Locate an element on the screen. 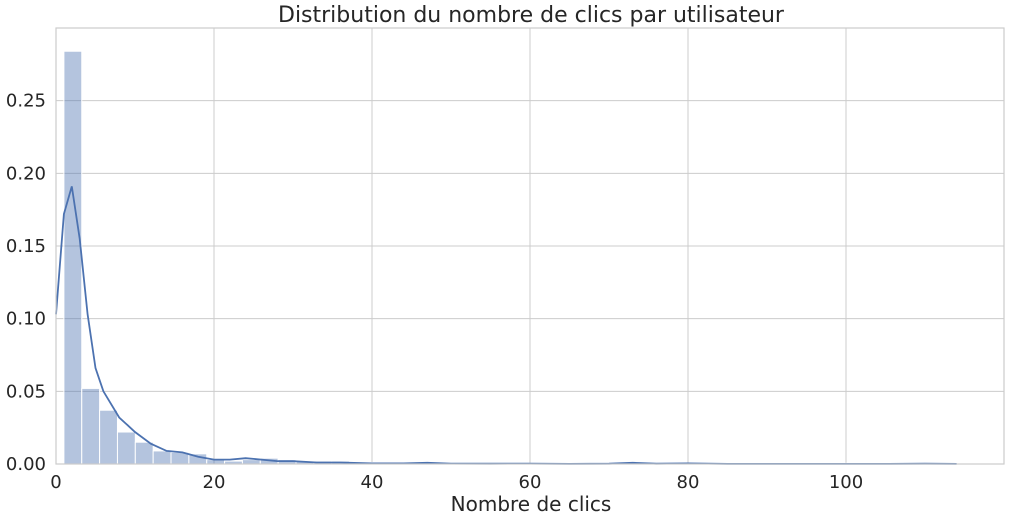 The width and height of the screenshot is (1012, 521). y-tick-label: 0.25 is located at coordinates (26, 101).